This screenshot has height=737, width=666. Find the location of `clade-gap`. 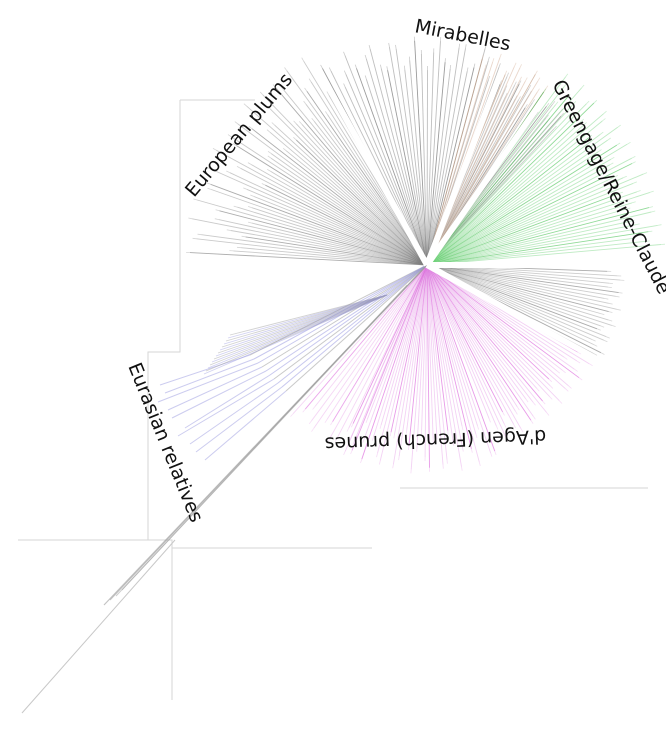

clade-gap is located at coordinates (519, 316).